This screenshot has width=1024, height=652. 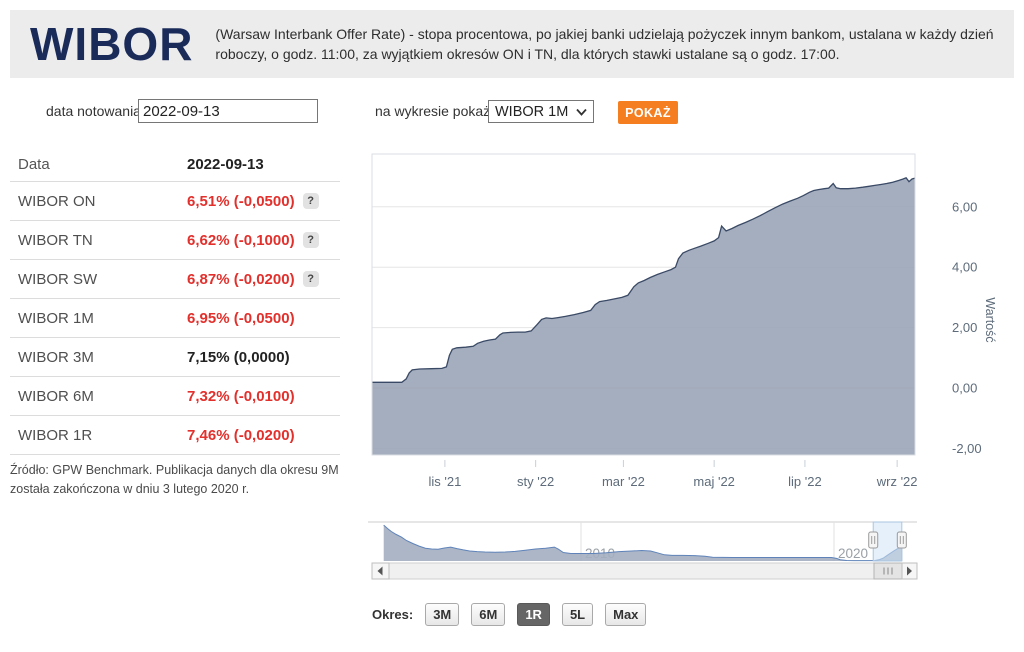 I want to click on rate-value: 6,87% (-0,0200), so click(x=241, y=279).